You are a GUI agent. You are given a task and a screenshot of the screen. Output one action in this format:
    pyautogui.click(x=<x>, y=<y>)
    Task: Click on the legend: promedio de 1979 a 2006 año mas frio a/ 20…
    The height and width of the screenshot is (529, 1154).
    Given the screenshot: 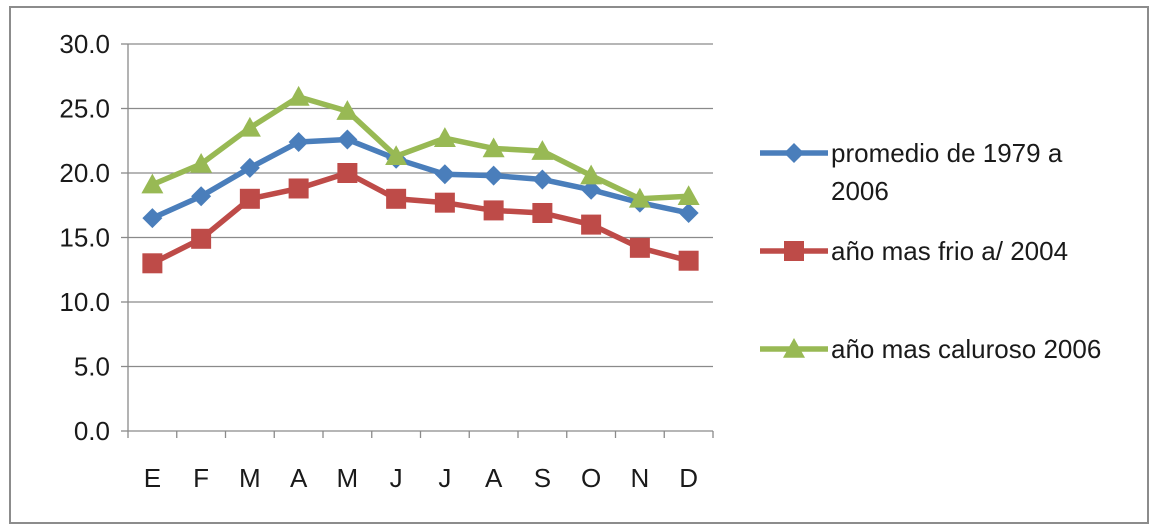 What is the action you would take?
    pyautogui.click(x=930, y=251)
    